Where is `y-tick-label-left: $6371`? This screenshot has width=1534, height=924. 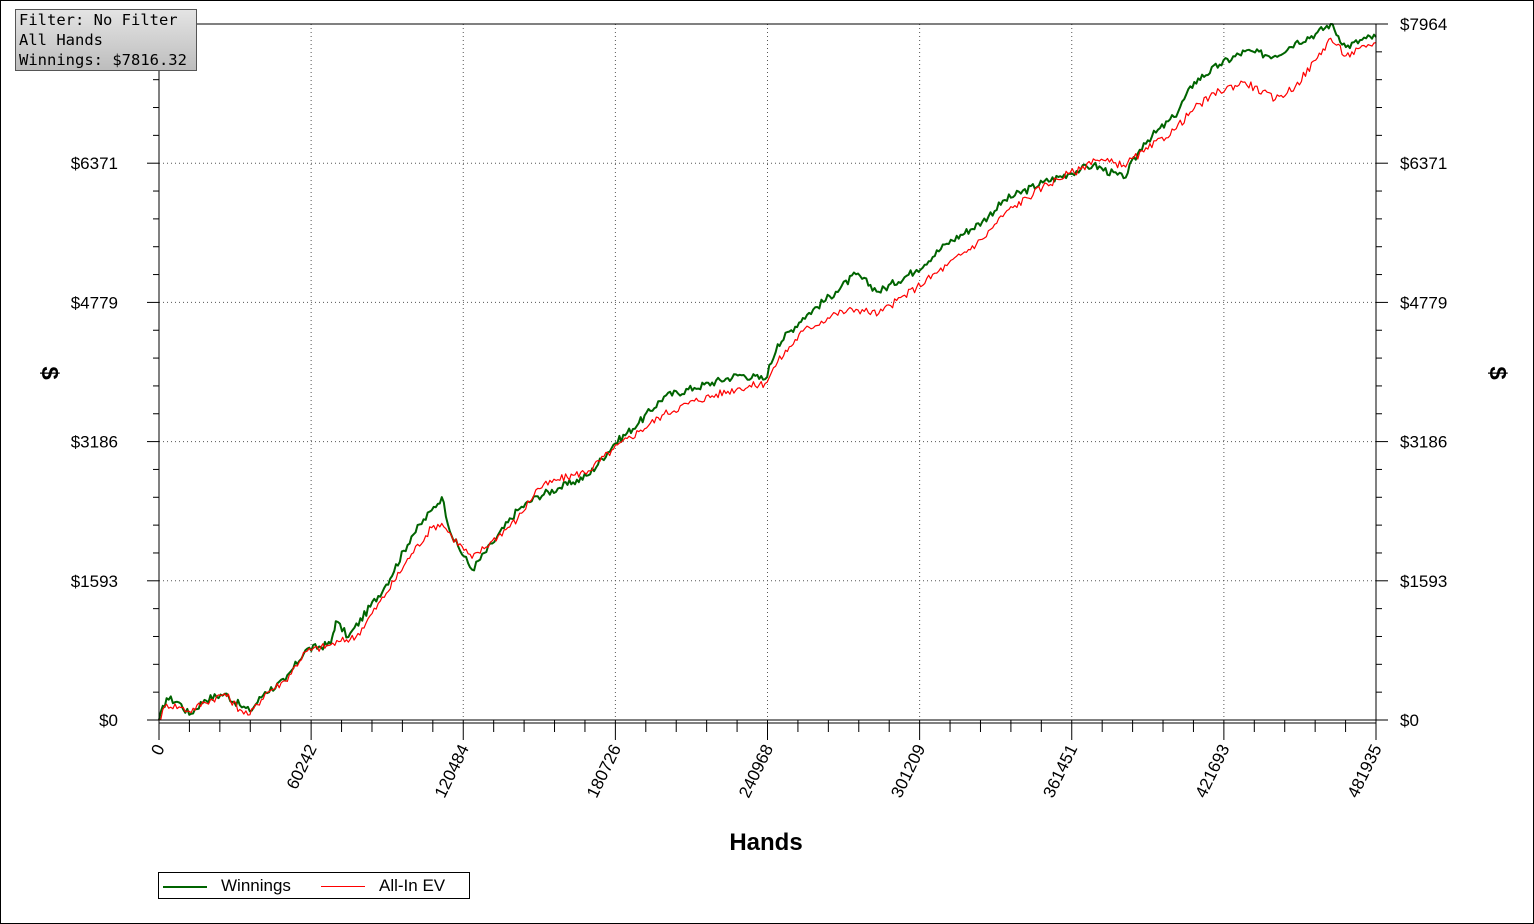
y-tick-label-left: $6371 is located at coordinates (94, 163).